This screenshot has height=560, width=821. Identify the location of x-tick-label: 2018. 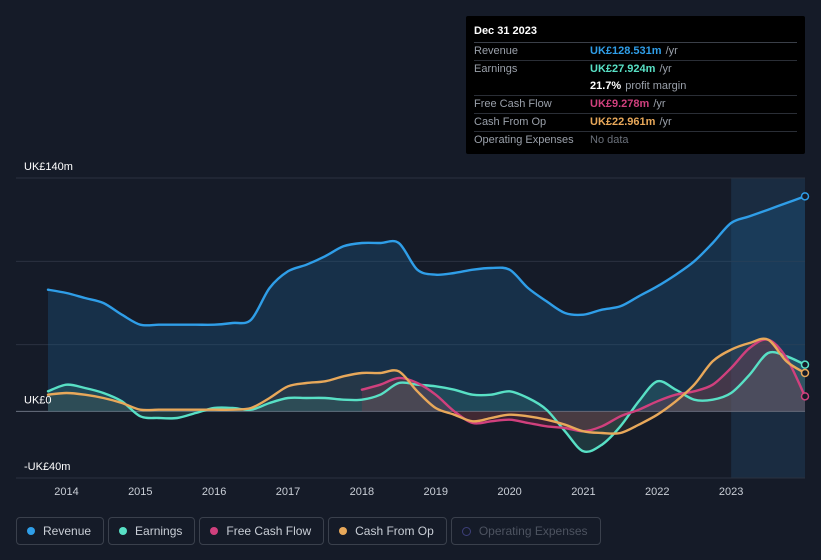
(362, 492).